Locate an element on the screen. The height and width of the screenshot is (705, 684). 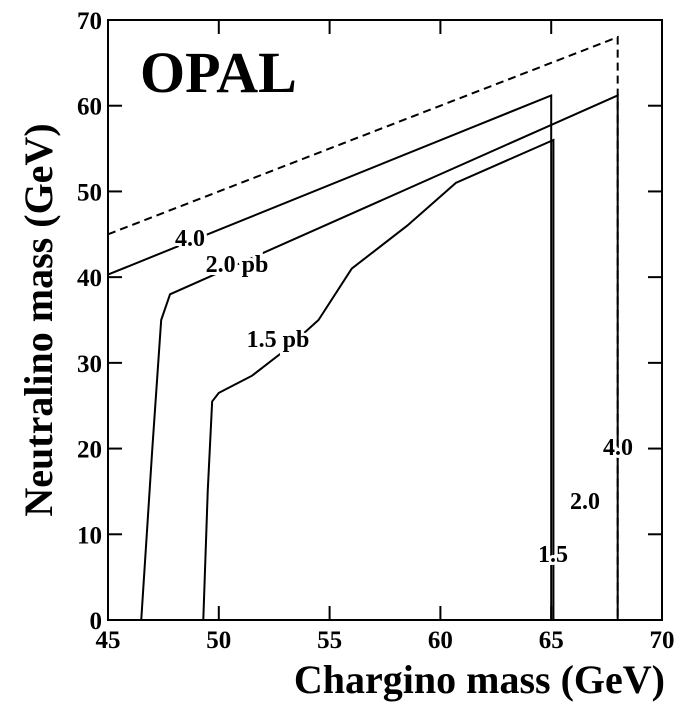
contour-label: 1.5 is located at coordinates (553, 555).